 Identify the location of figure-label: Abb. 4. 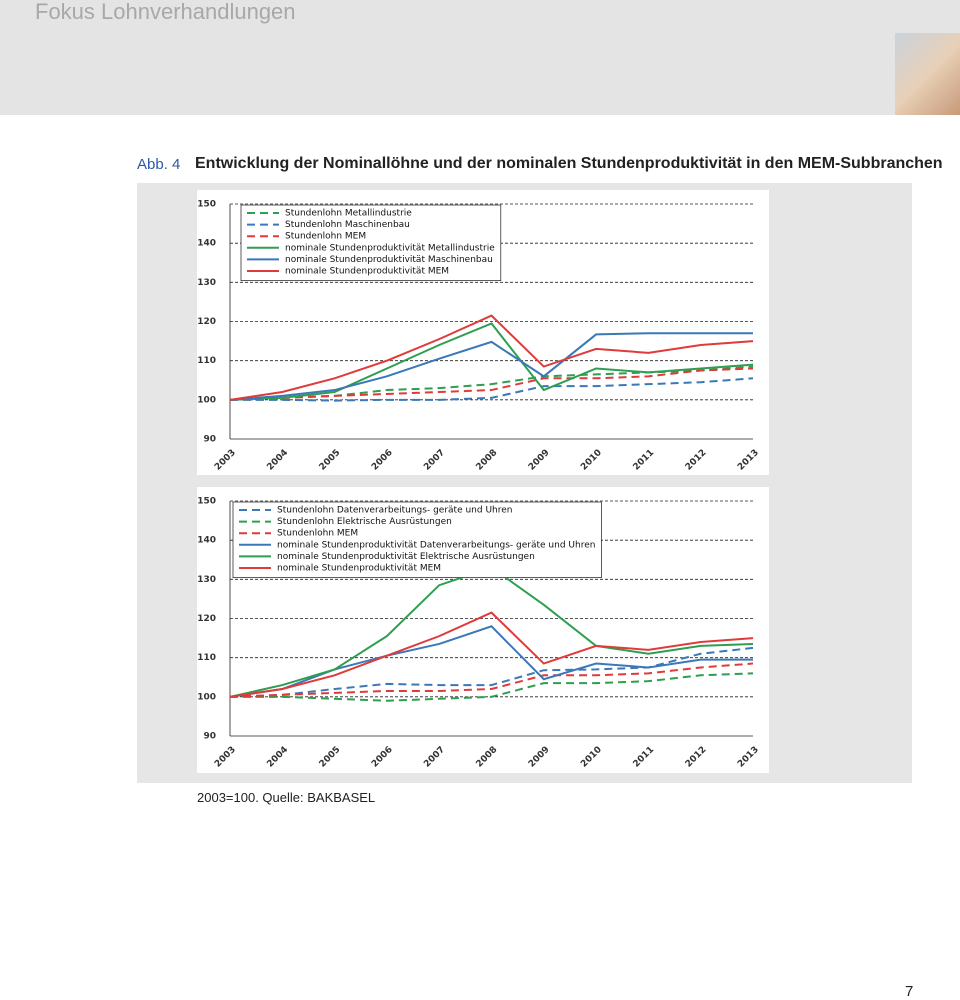
(159, 164).